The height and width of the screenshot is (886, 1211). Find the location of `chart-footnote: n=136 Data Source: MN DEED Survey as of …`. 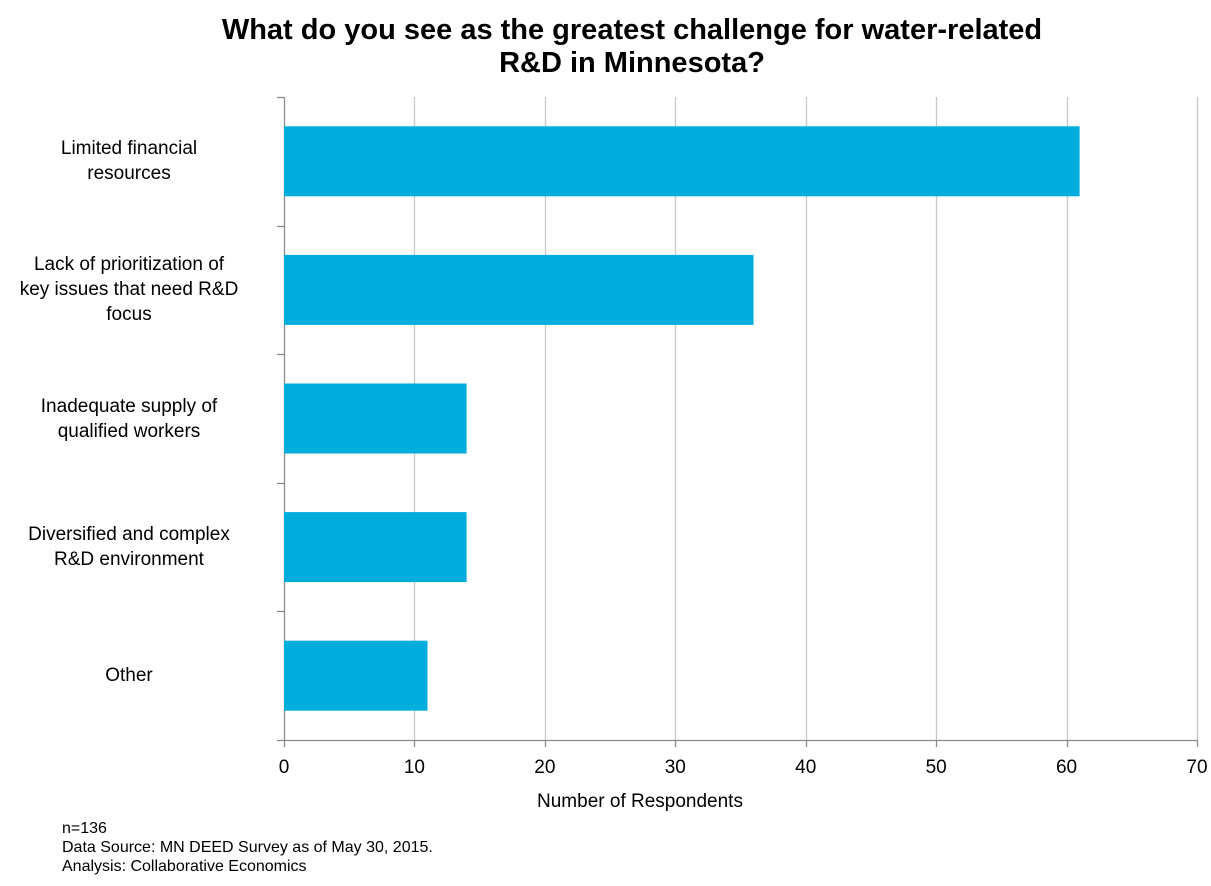

chart-footnote: n=136 Data Source: MN DEED Survey as of … is located at coordinates (247, 847).